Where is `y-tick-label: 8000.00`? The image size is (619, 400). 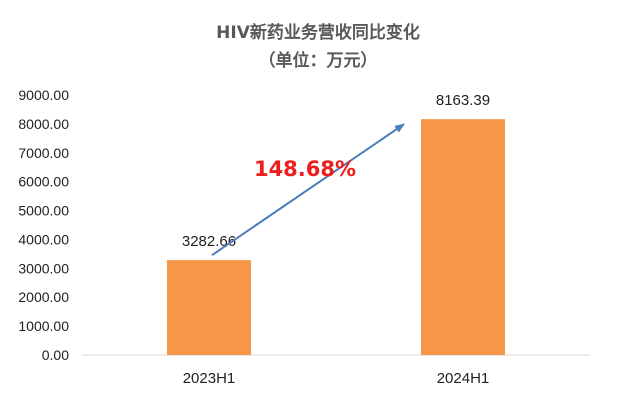
y-tick-label: 8000.00 is located at coordinates (43, 124).